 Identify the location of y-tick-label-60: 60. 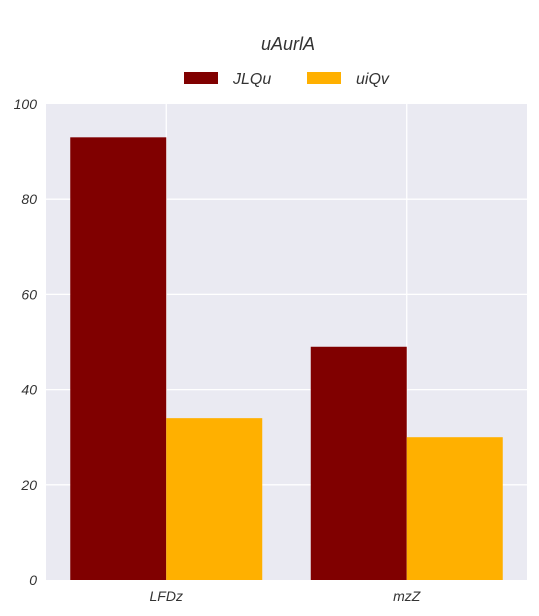
(29, 294).